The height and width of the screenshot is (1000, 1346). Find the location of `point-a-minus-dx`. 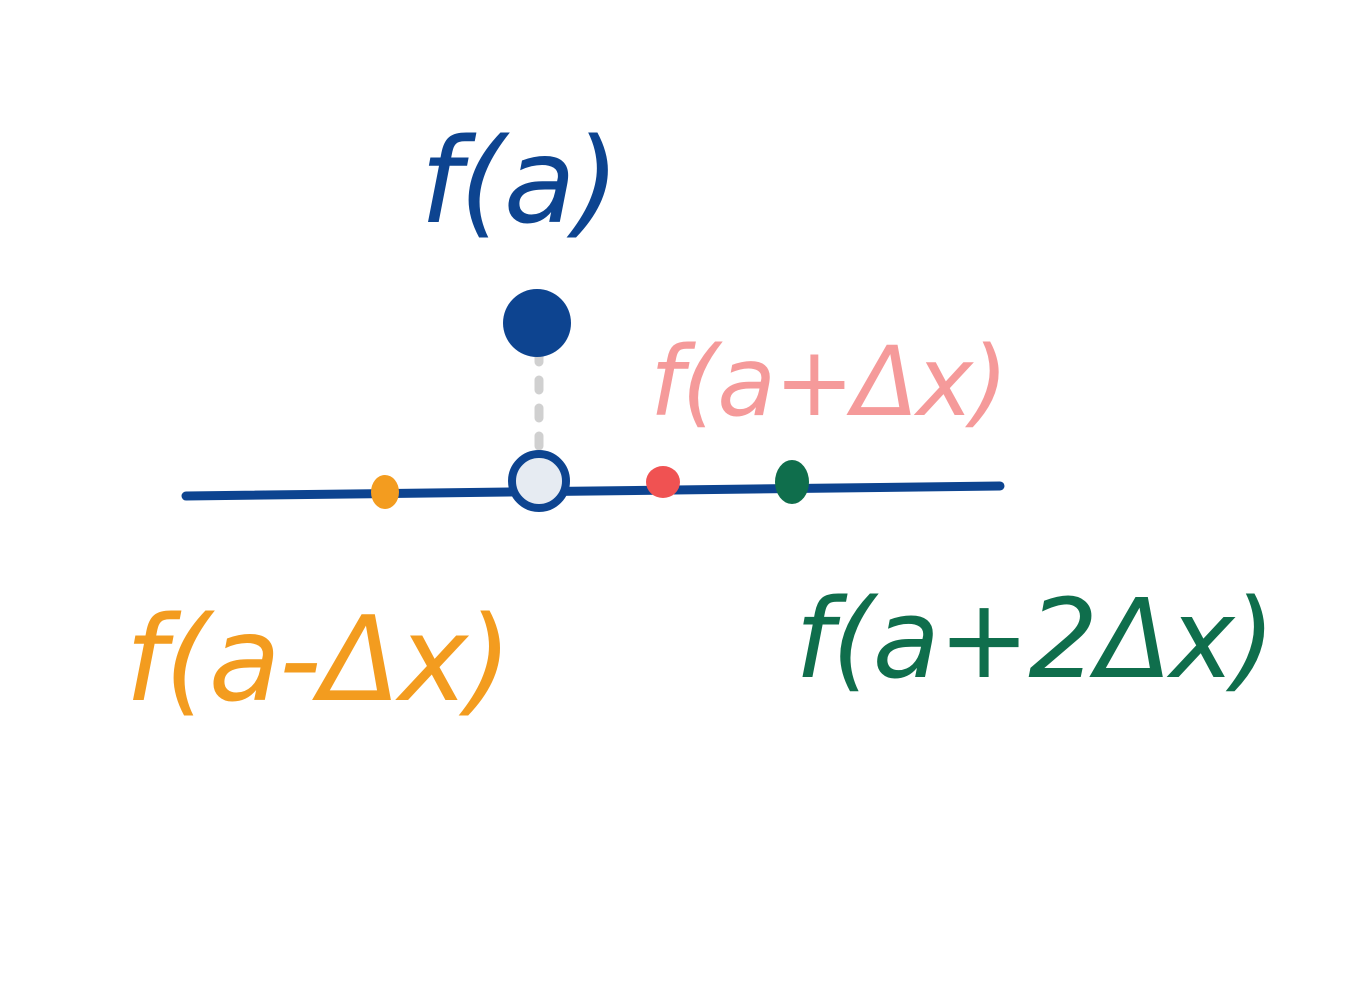

point-a-minus-dx is located at coordinates (385, 492).